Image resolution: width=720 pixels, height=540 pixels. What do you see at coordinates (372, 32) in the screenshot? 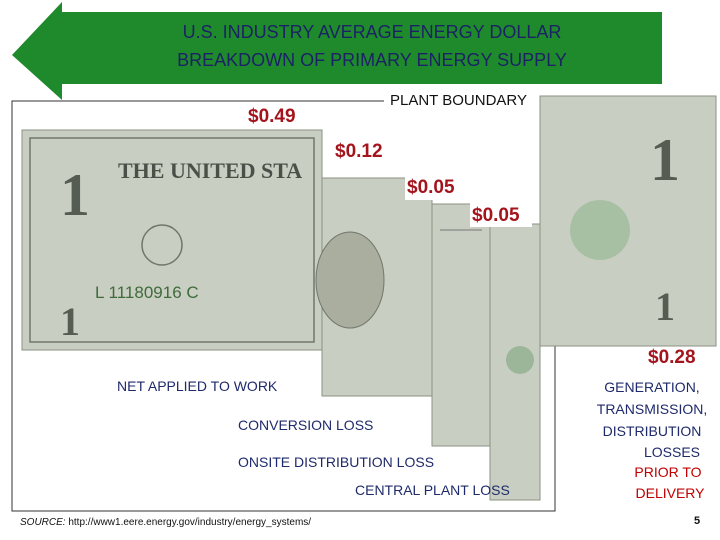
I see `title-line: U.S. INDUSTRY AVERAGE ENERGY DOLLAR` at bounding box center [372, 32].